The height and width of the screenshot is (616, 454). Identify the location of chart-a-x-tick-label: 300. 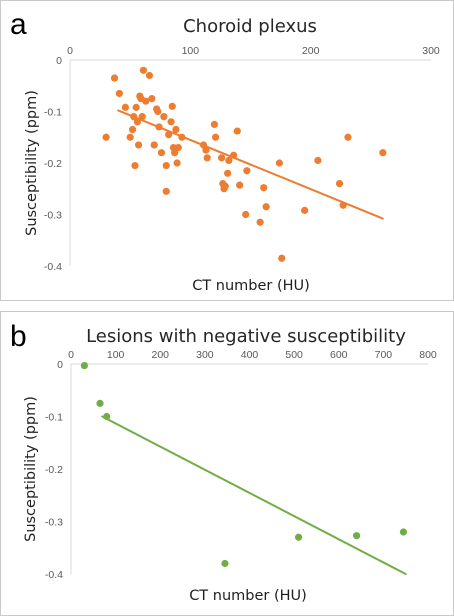
(431, 51).